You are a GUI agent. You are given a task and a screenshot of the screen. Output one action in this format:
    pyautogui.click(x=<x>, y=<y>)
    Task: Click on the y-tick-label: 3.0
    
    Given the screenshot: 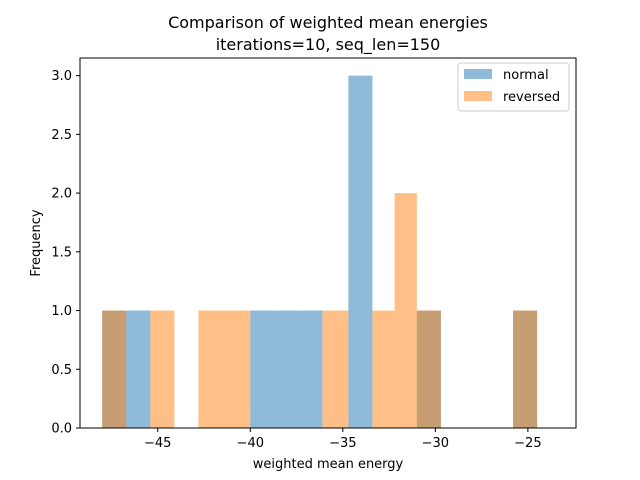 What is the action you would take?
    pyautogui.click(x=61, y=76)
    